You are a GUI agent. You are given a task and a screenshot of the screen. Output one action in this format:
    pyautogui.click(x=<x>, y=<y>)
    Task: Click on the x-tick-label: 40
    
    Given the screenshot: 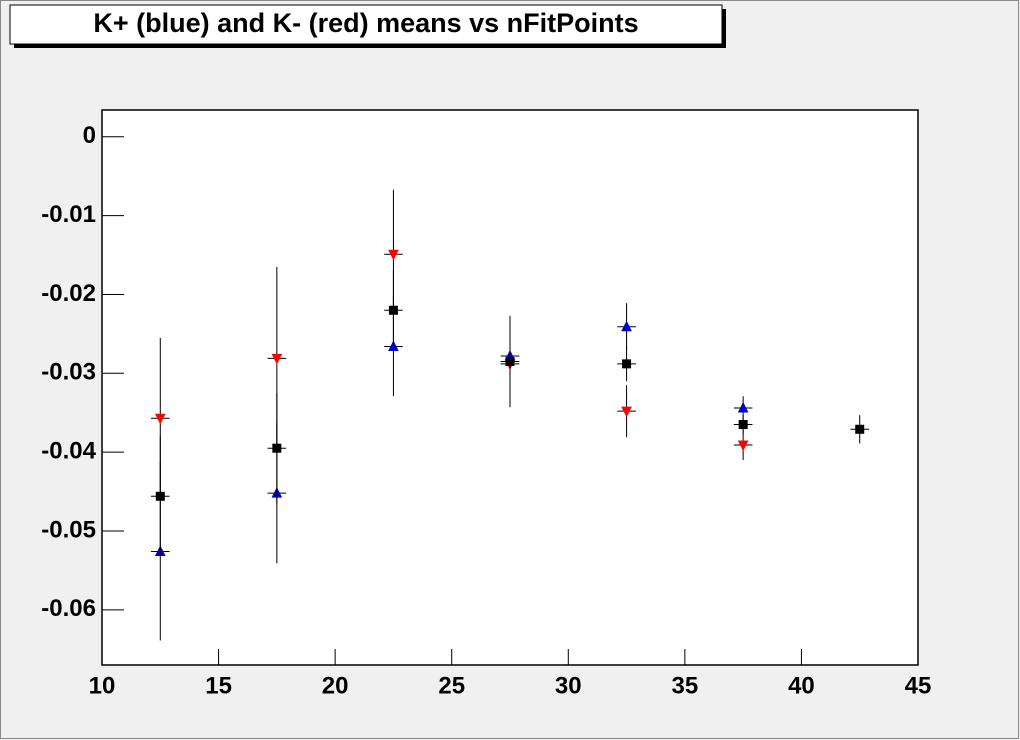 What is the action you would take?
    pyautogui.click(x=801, y=685)
    